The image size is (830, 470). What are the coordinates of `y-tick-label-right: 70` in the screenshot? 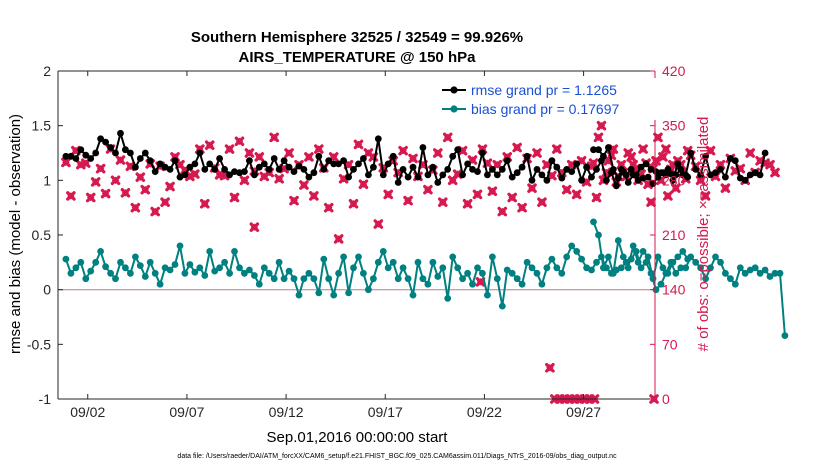 It's located at (670, 344).